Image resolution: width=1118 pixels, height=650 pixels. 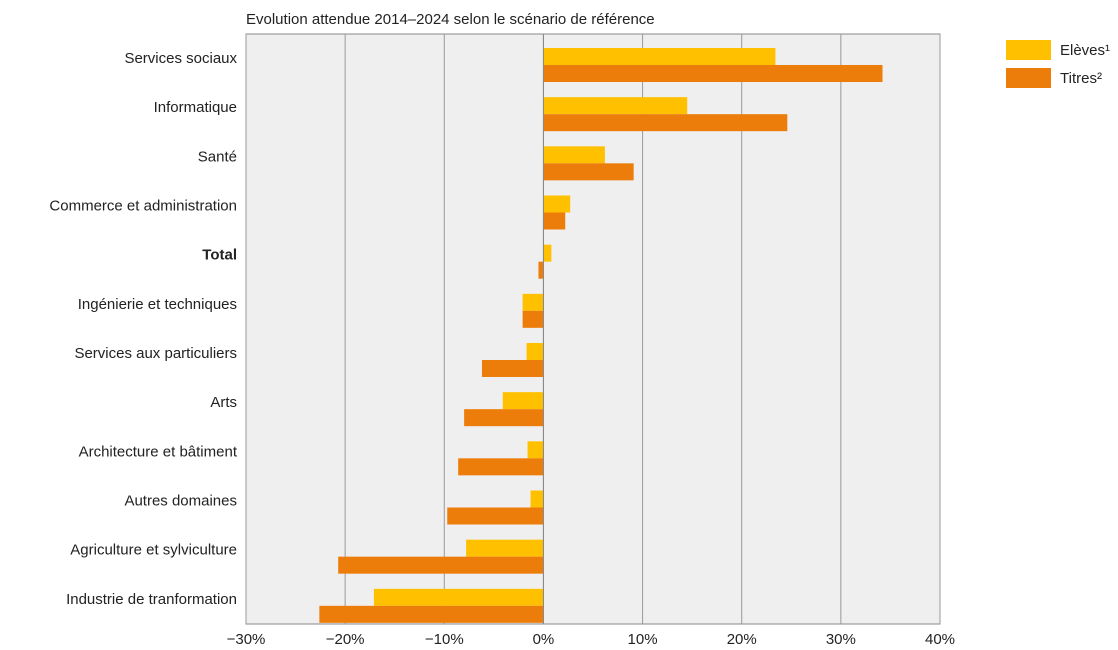 I want to click on x-tick-label: 0%, so click(x=544, y=639).